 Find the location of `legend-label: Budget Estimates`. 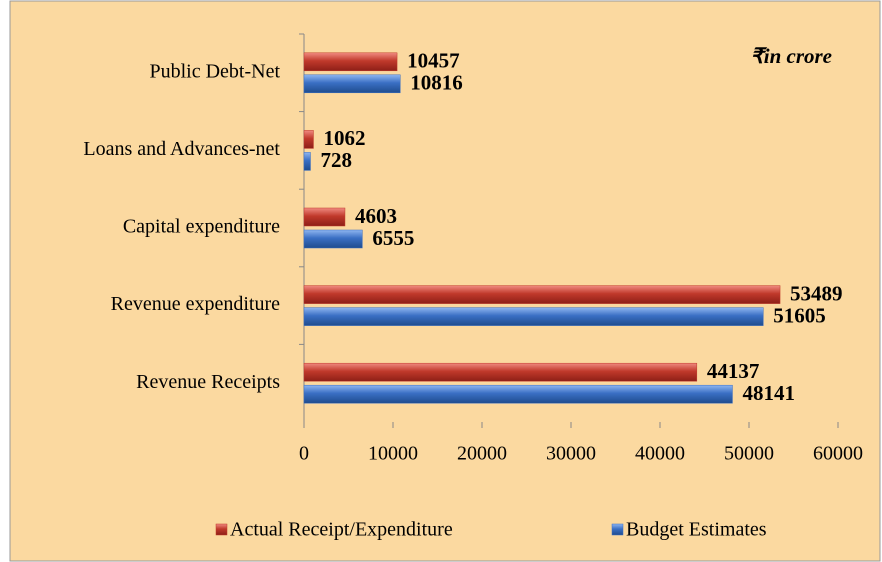

legend-label: Budget Estimates is located at coordinates (696, 530).